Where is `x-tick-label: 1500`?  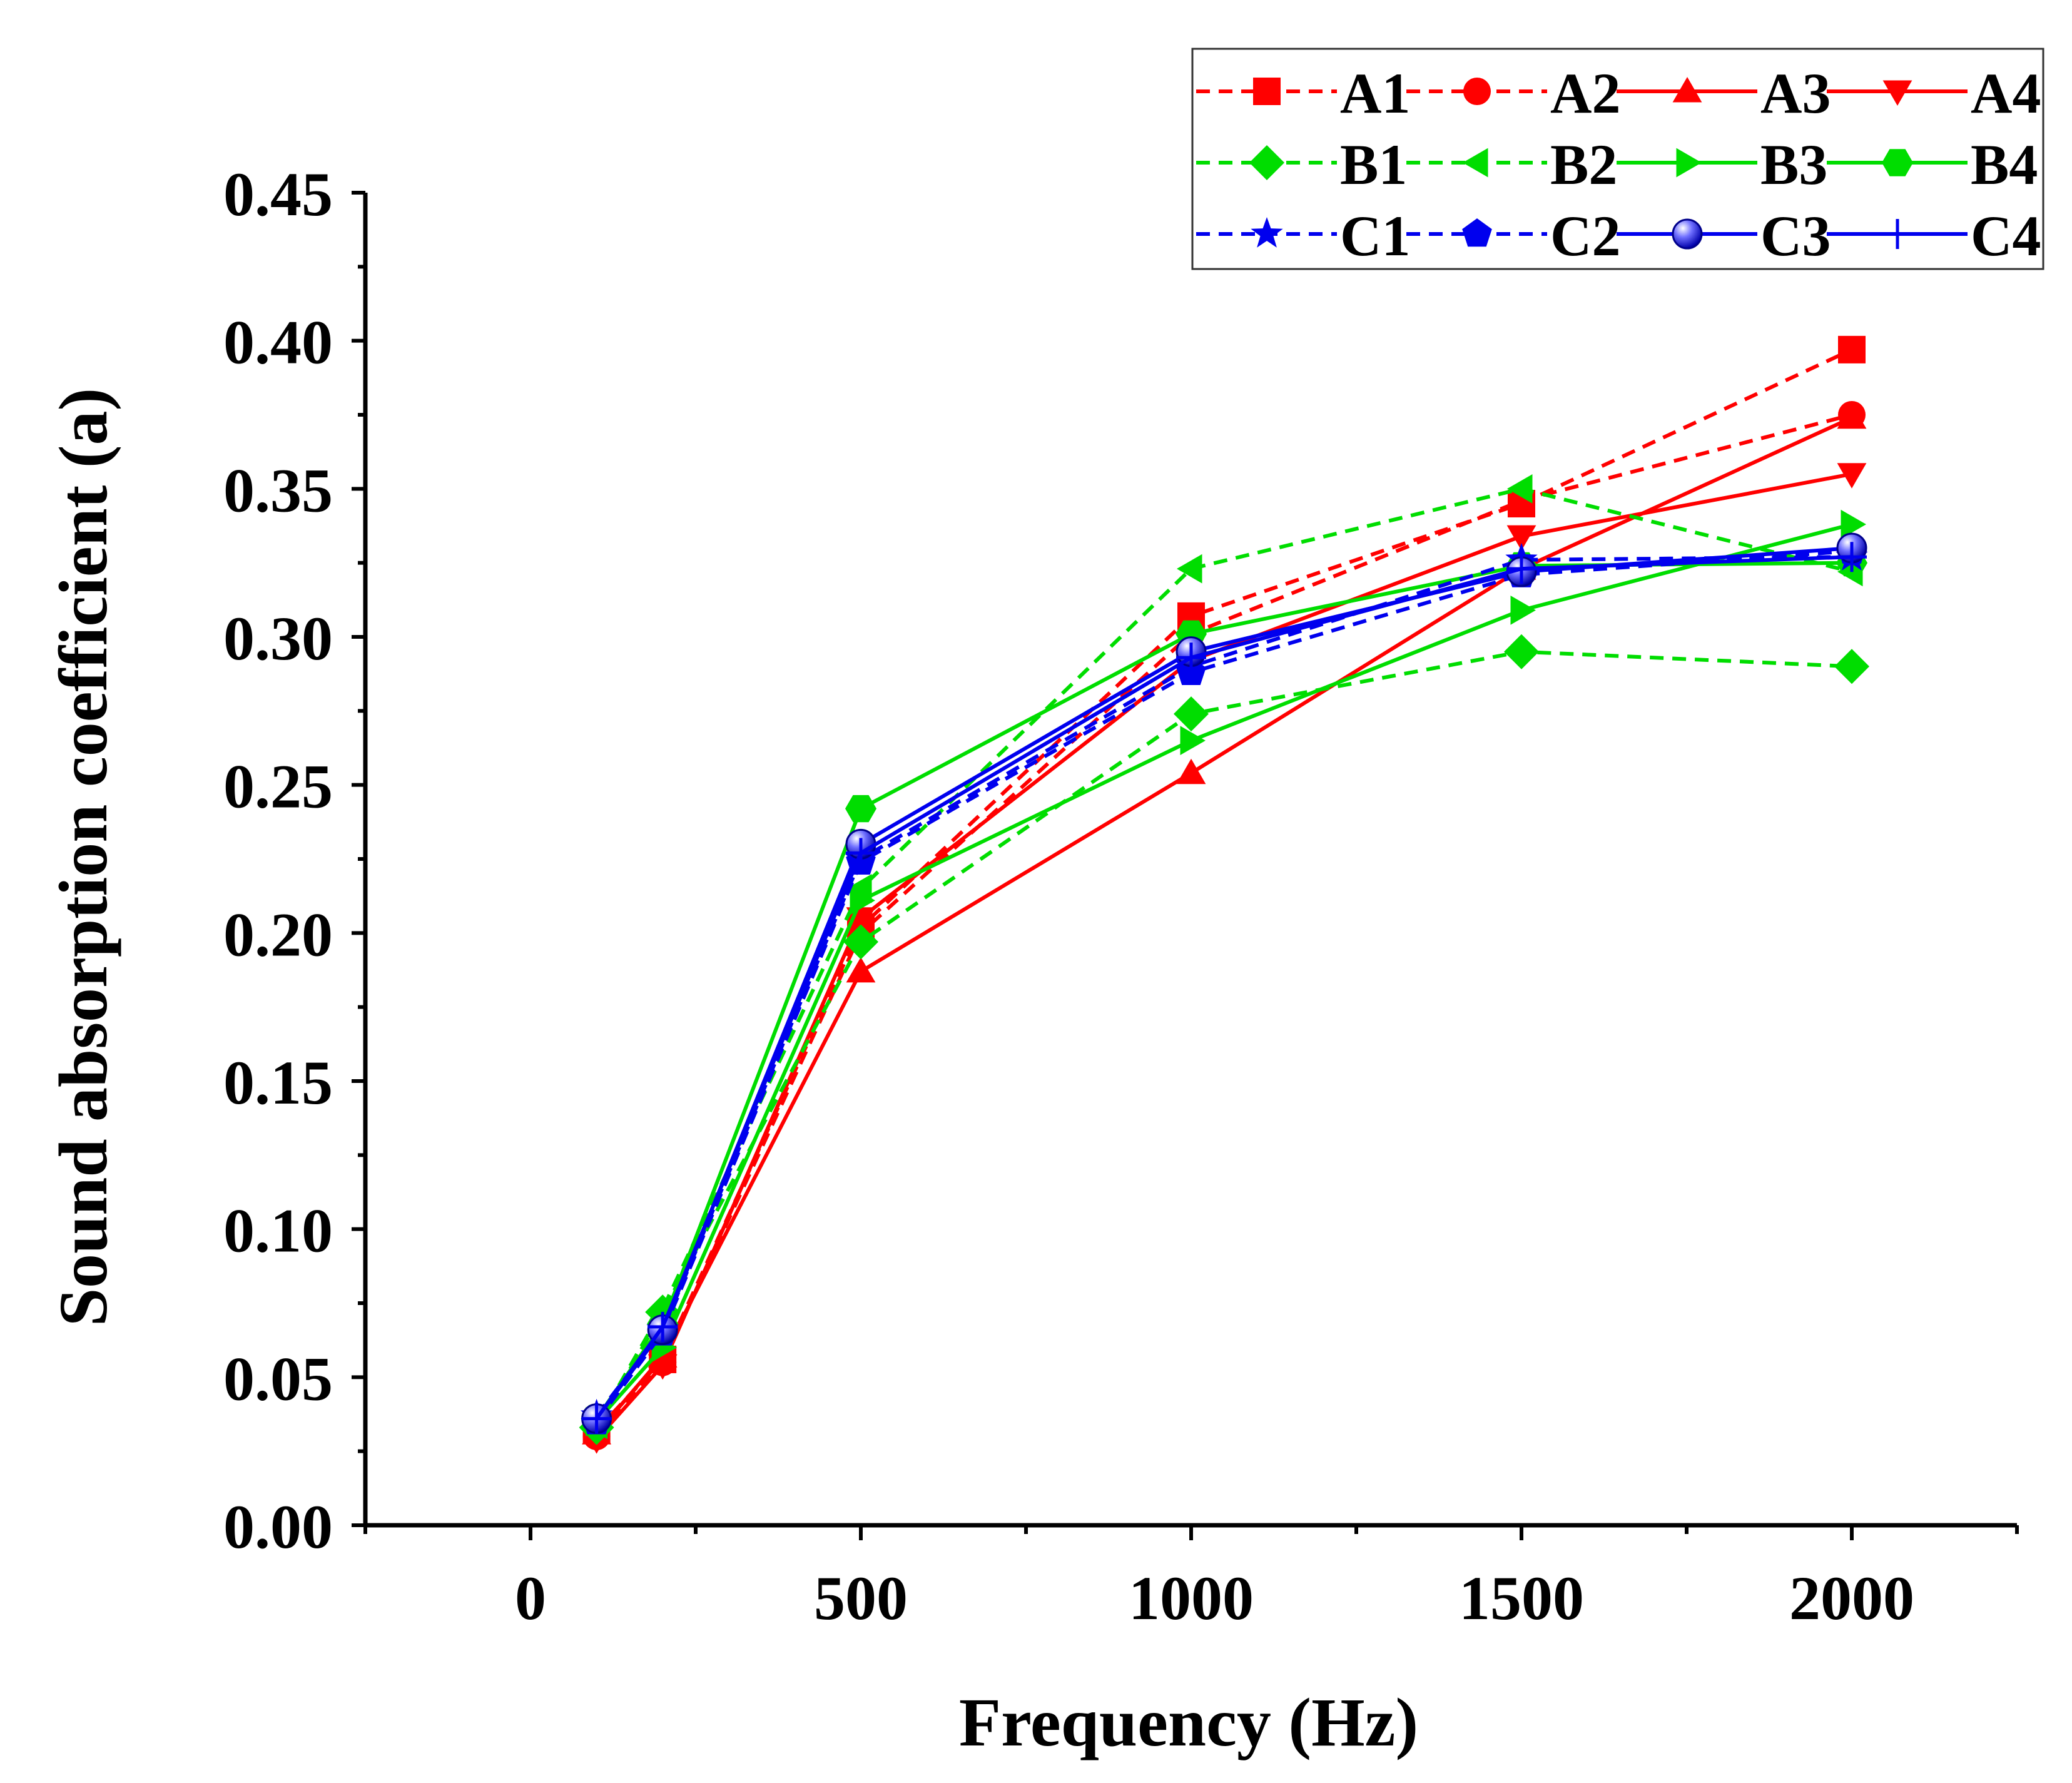 x-tick-label: 1500 is located at coordinates (1521, 1598).